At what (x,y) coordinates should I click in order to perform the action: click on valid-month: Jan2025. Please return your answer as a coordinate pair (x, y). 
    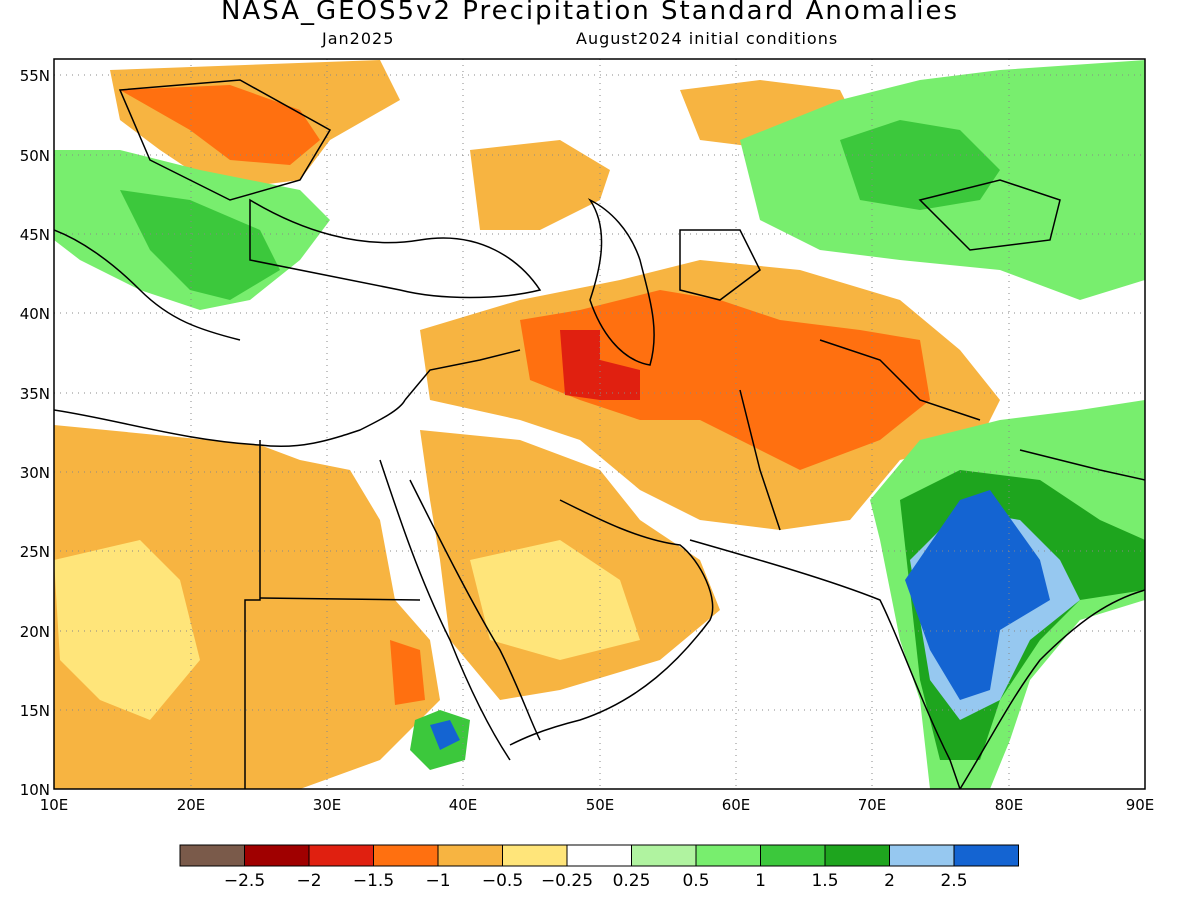
    Looking at the image, I should click on (358, 38).